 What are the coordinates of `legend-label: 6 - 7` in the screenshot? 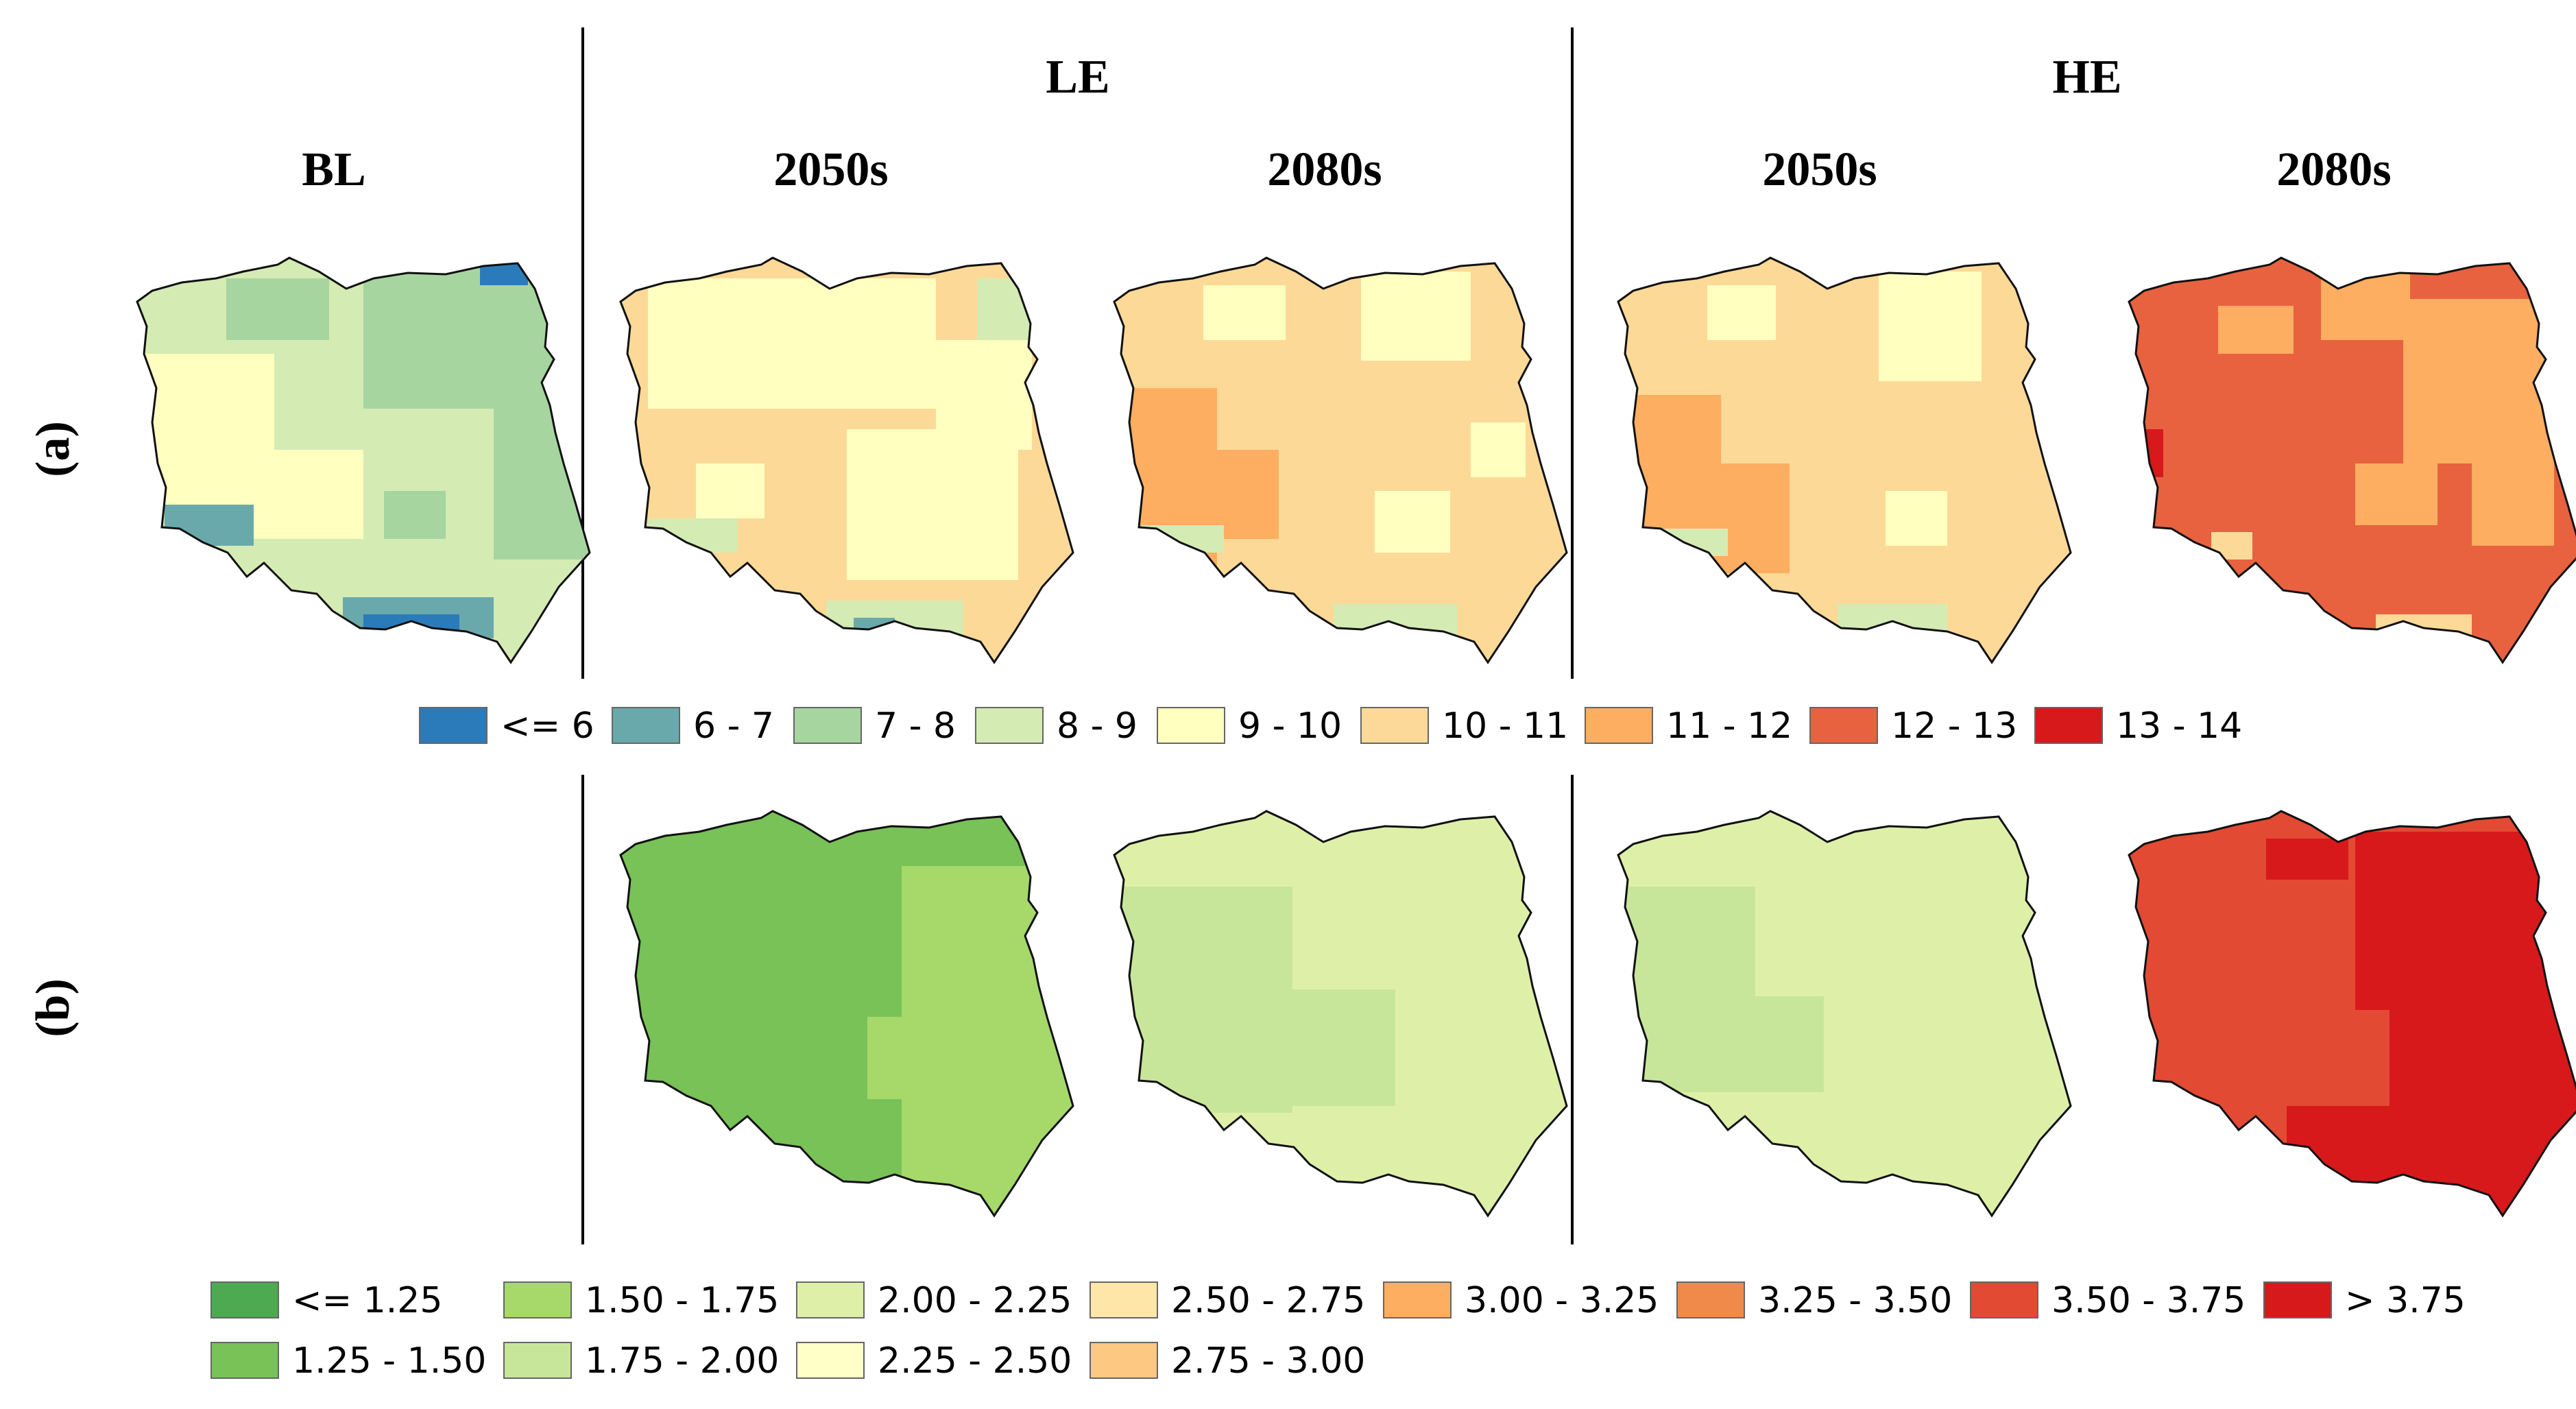 It's located at (734, 726).